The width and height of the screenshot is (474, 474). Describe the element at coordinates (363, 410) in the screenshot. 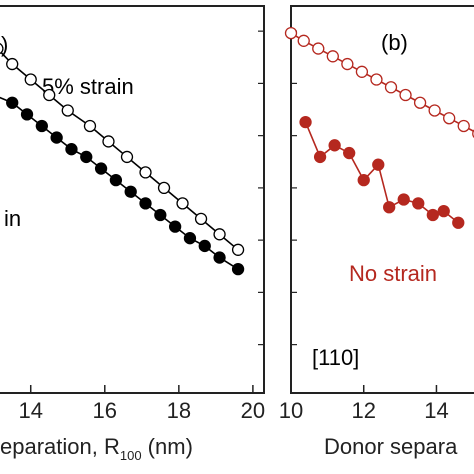

I see `x-tick-label: 12` at that location.